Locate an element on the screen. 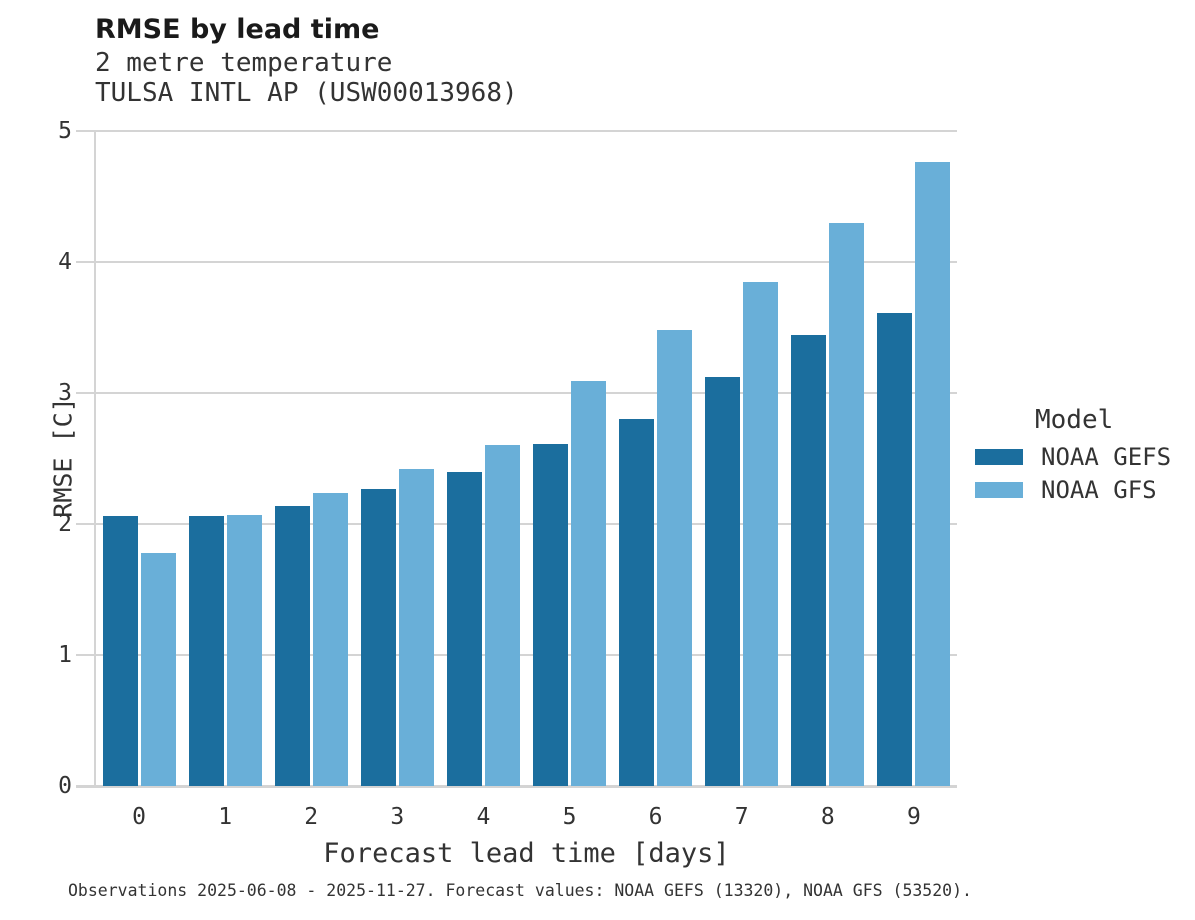  x-tick-label-0: 0 is located at coordinates (139, 817).